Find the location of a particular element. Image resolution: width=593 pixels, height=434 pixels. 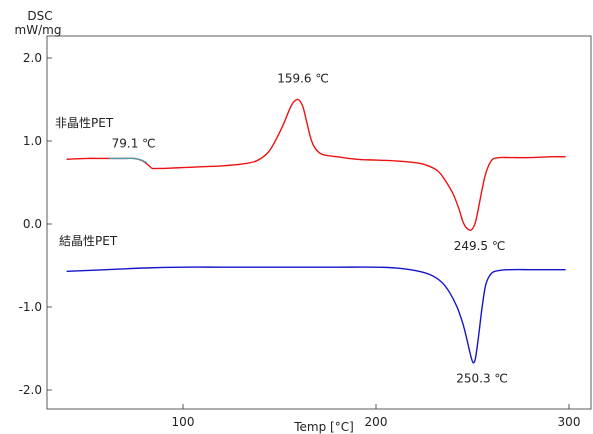

y-axis-ticks: 2.0 1.0 0.0 -1.0 -2.0 is located at coordinates (35, 224).